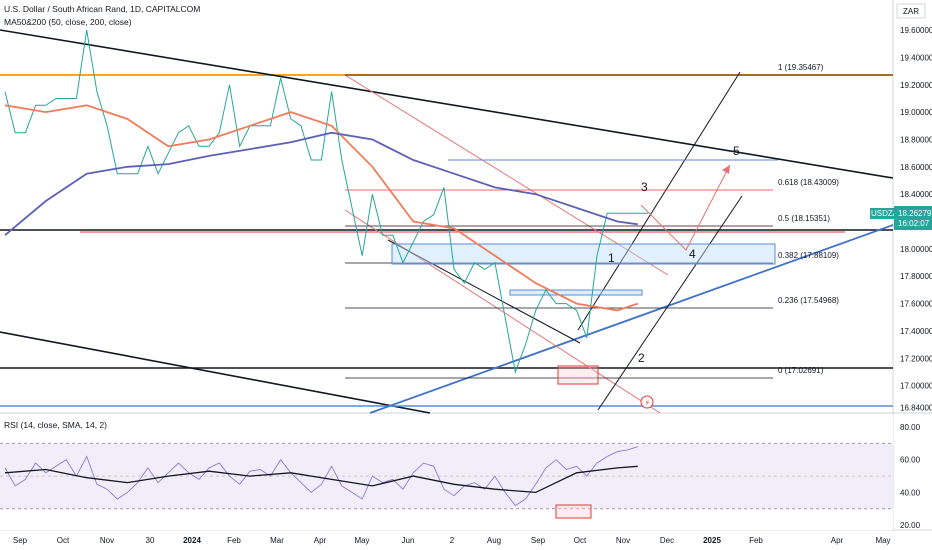 The image size is (932, 550). Describe the element at coordinates (321, 183) in the screenshot. I see `series-ma200` at that location.